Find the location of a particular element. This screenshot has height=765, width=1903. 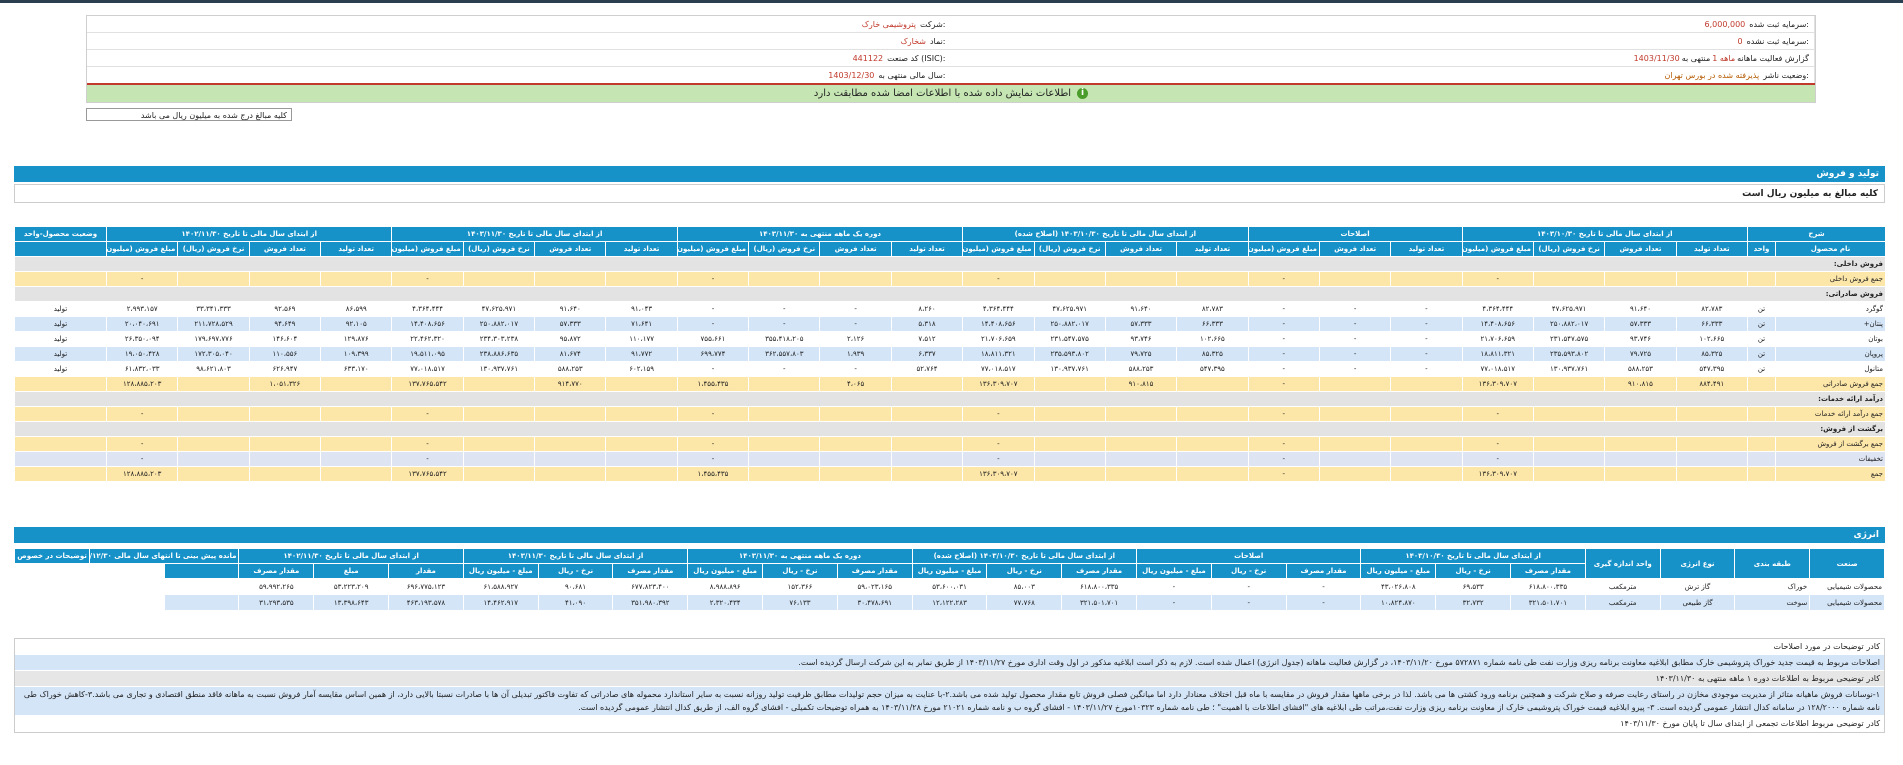

fiscal-value: 1403/12/30 is located at coordinates (851, 75).